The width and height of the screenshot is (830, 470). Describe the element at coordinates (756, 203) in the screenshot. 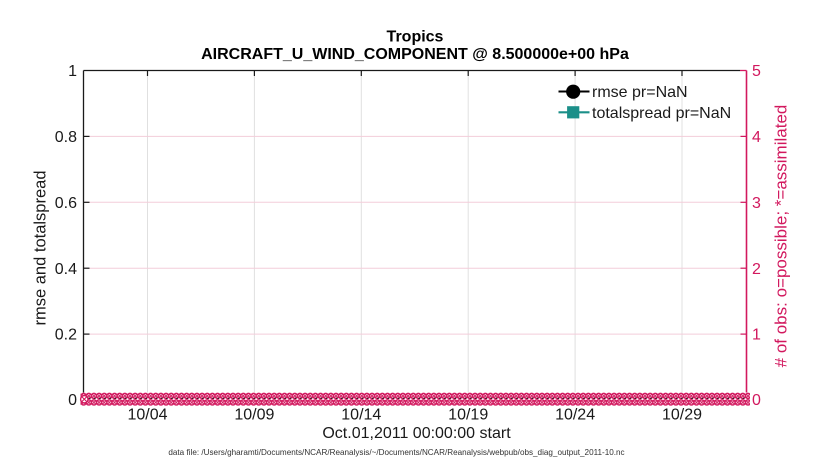

I see `svg-text: 3` at that location.